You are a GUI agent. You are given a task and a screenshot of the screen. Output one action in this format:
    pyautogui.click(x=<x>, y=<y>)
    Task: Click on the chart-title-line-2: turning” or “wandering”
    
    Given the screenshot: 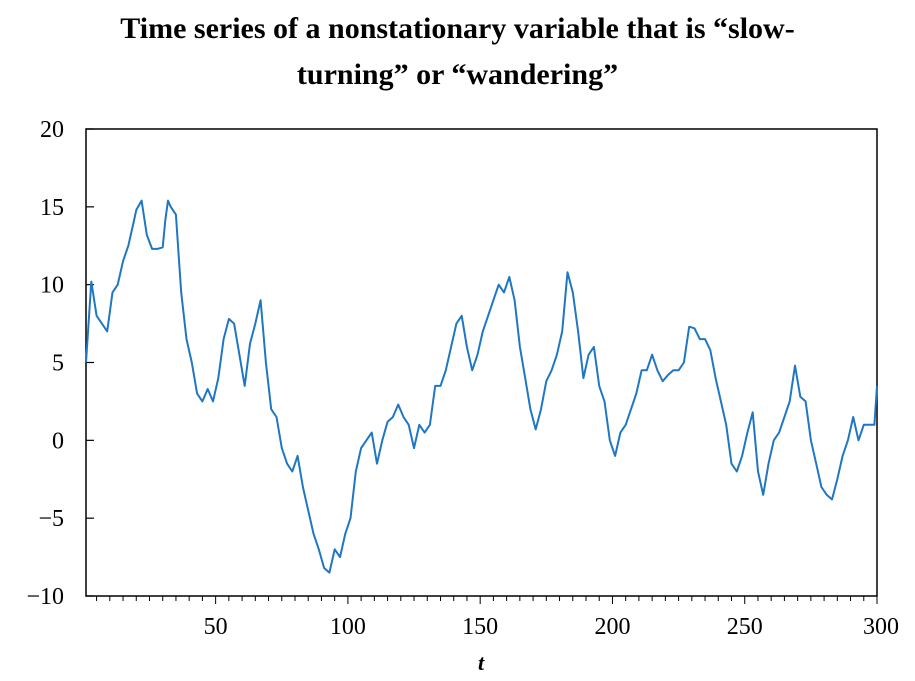 What is the action you would take?
    pyautogui.click(x=457, y=74)
    